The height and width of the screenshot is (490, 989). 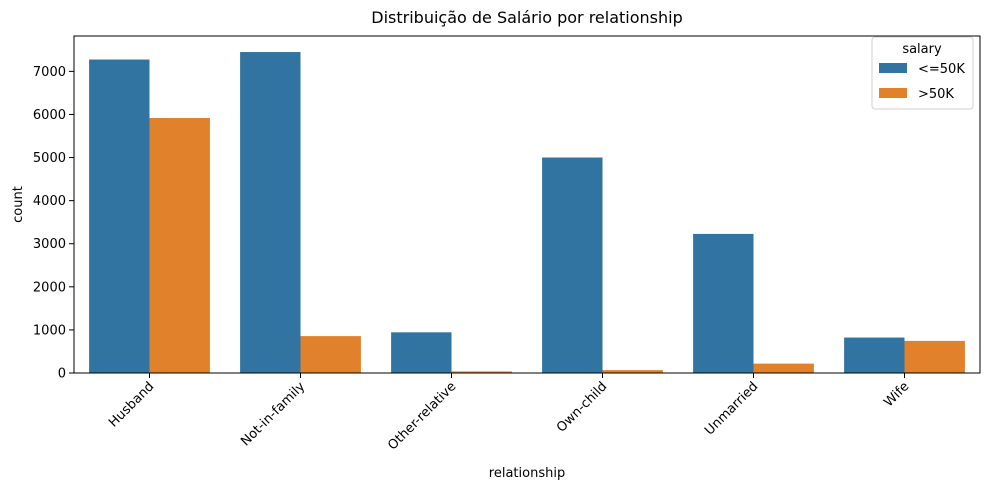 What do you see at coordinates (893, 93) in the screenshot?
I see `legend-swatch-gt50k` at bounding box center [893, 93].